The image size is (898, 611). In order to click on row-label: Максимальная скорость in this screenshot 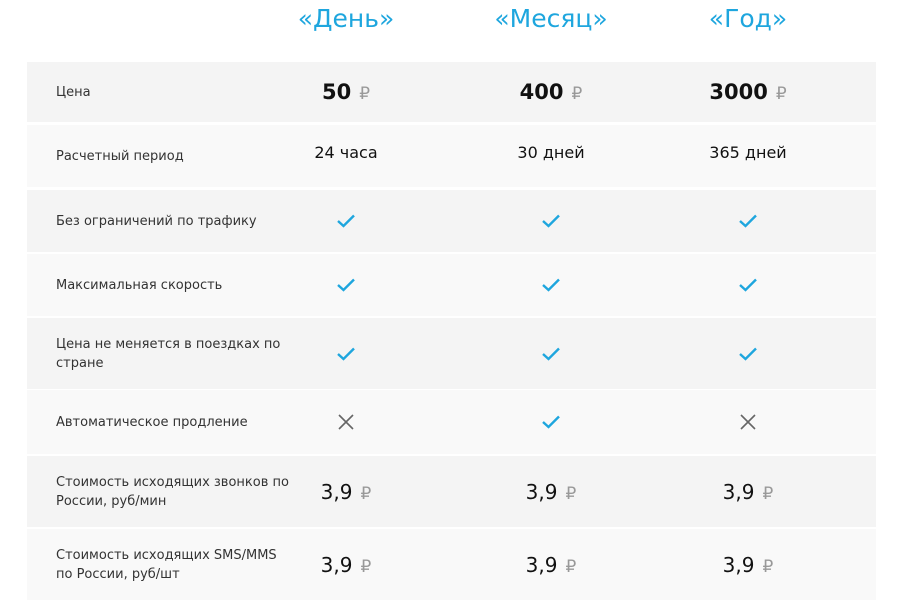, I will do `click(139, 285)`.